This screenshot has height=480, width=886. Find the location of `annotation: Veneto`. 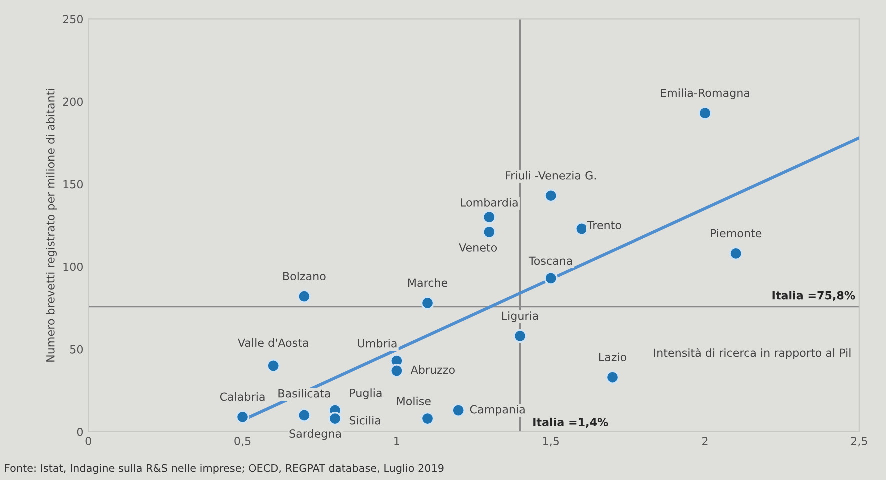

annotation: Veneto is located at coordinates (478, 248).